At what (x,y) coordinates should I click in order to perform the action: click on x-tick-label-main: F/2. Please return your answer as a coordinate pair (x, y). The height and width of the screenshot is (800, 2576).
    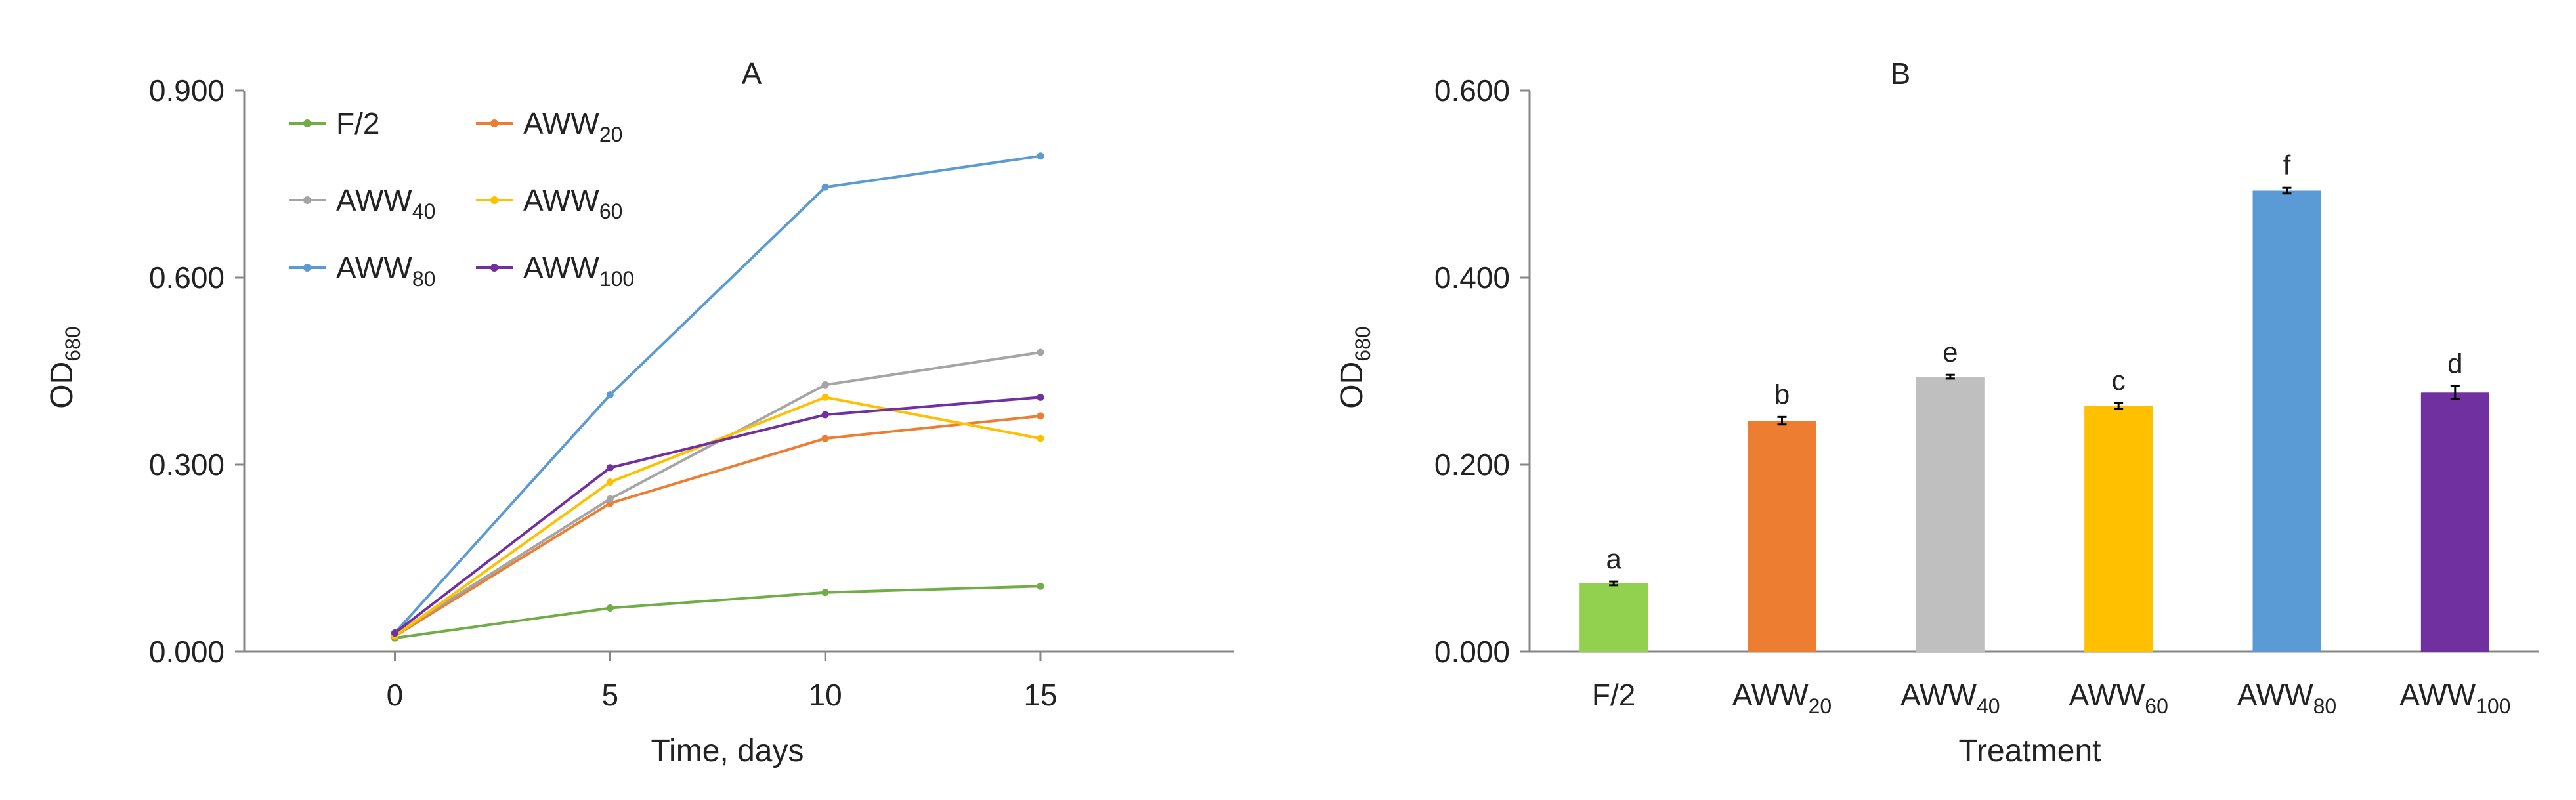
    Looking at the image, I should click on (1613, 695).